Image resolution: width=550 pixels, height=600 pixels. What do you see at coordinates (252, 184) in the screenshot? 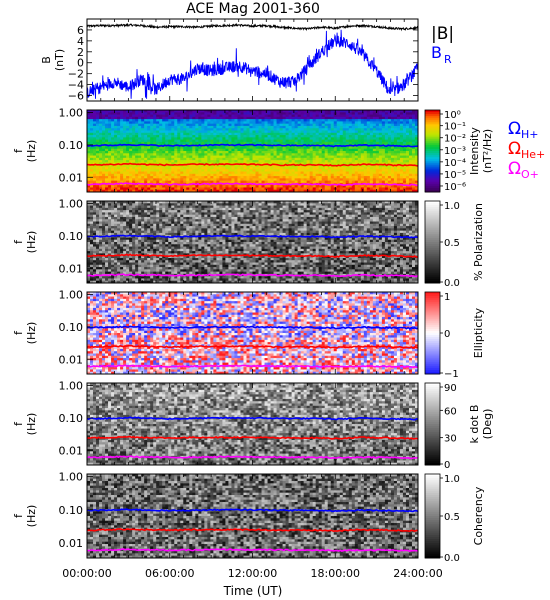
I see `gyro-line-o-plus` at bounding box center [252, 184].